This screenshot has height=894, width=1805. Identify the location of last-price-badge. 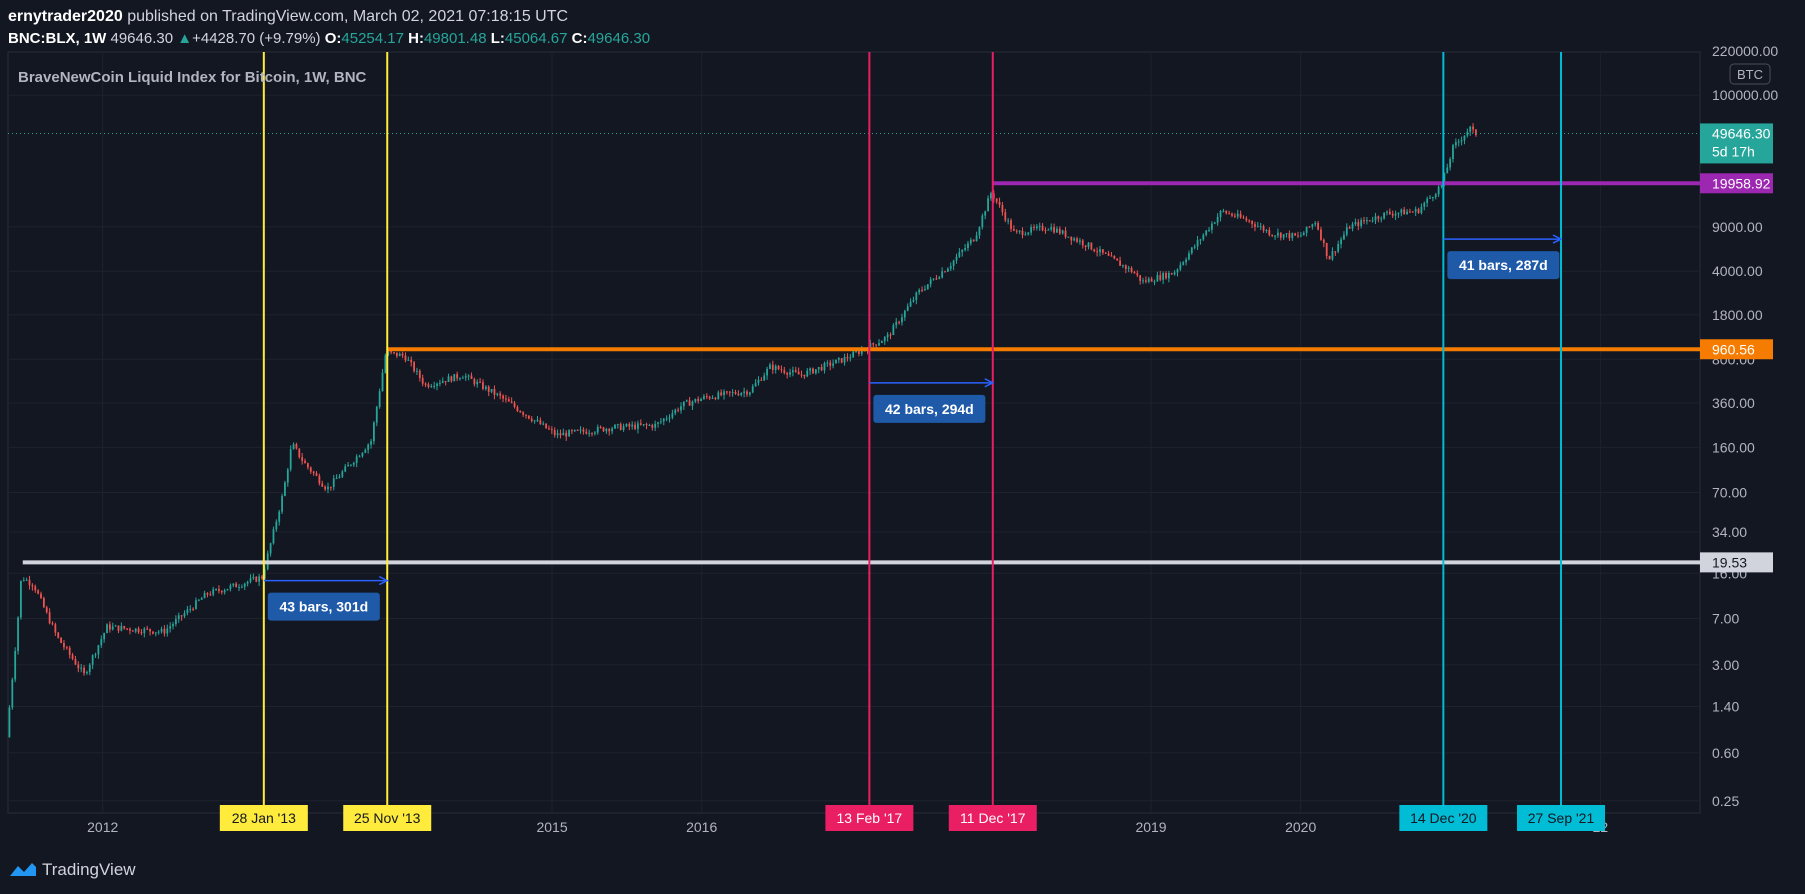
(1736, 143).